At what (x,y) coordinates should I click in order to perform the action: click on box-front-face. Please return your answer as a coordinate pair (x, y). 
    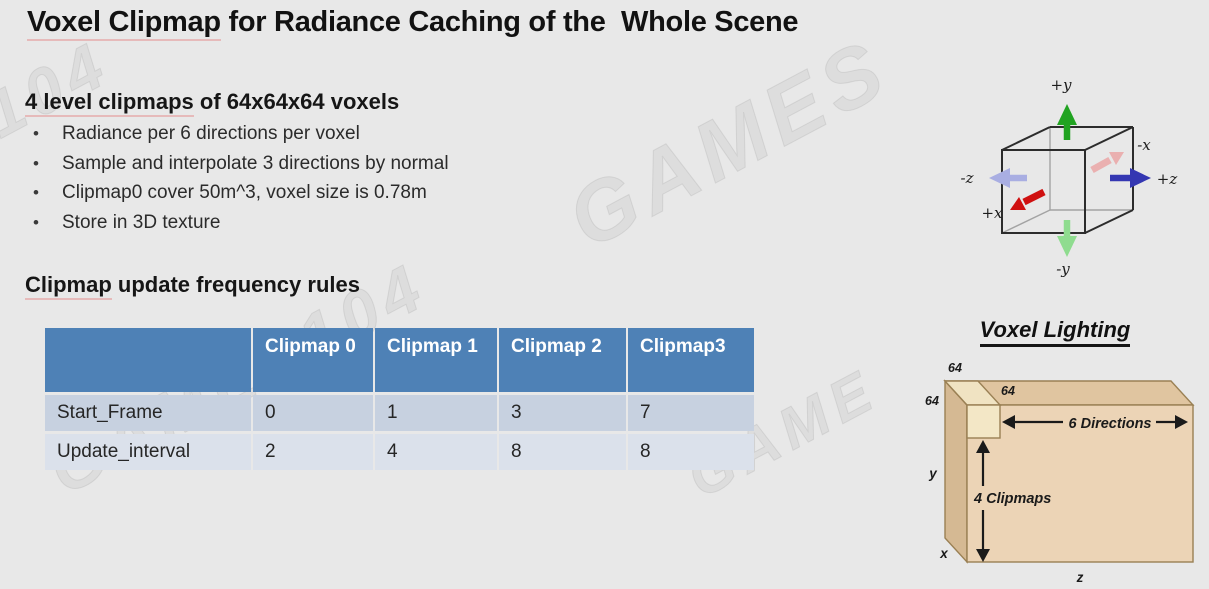
    Looking at the image, I should click on (1080, 483).